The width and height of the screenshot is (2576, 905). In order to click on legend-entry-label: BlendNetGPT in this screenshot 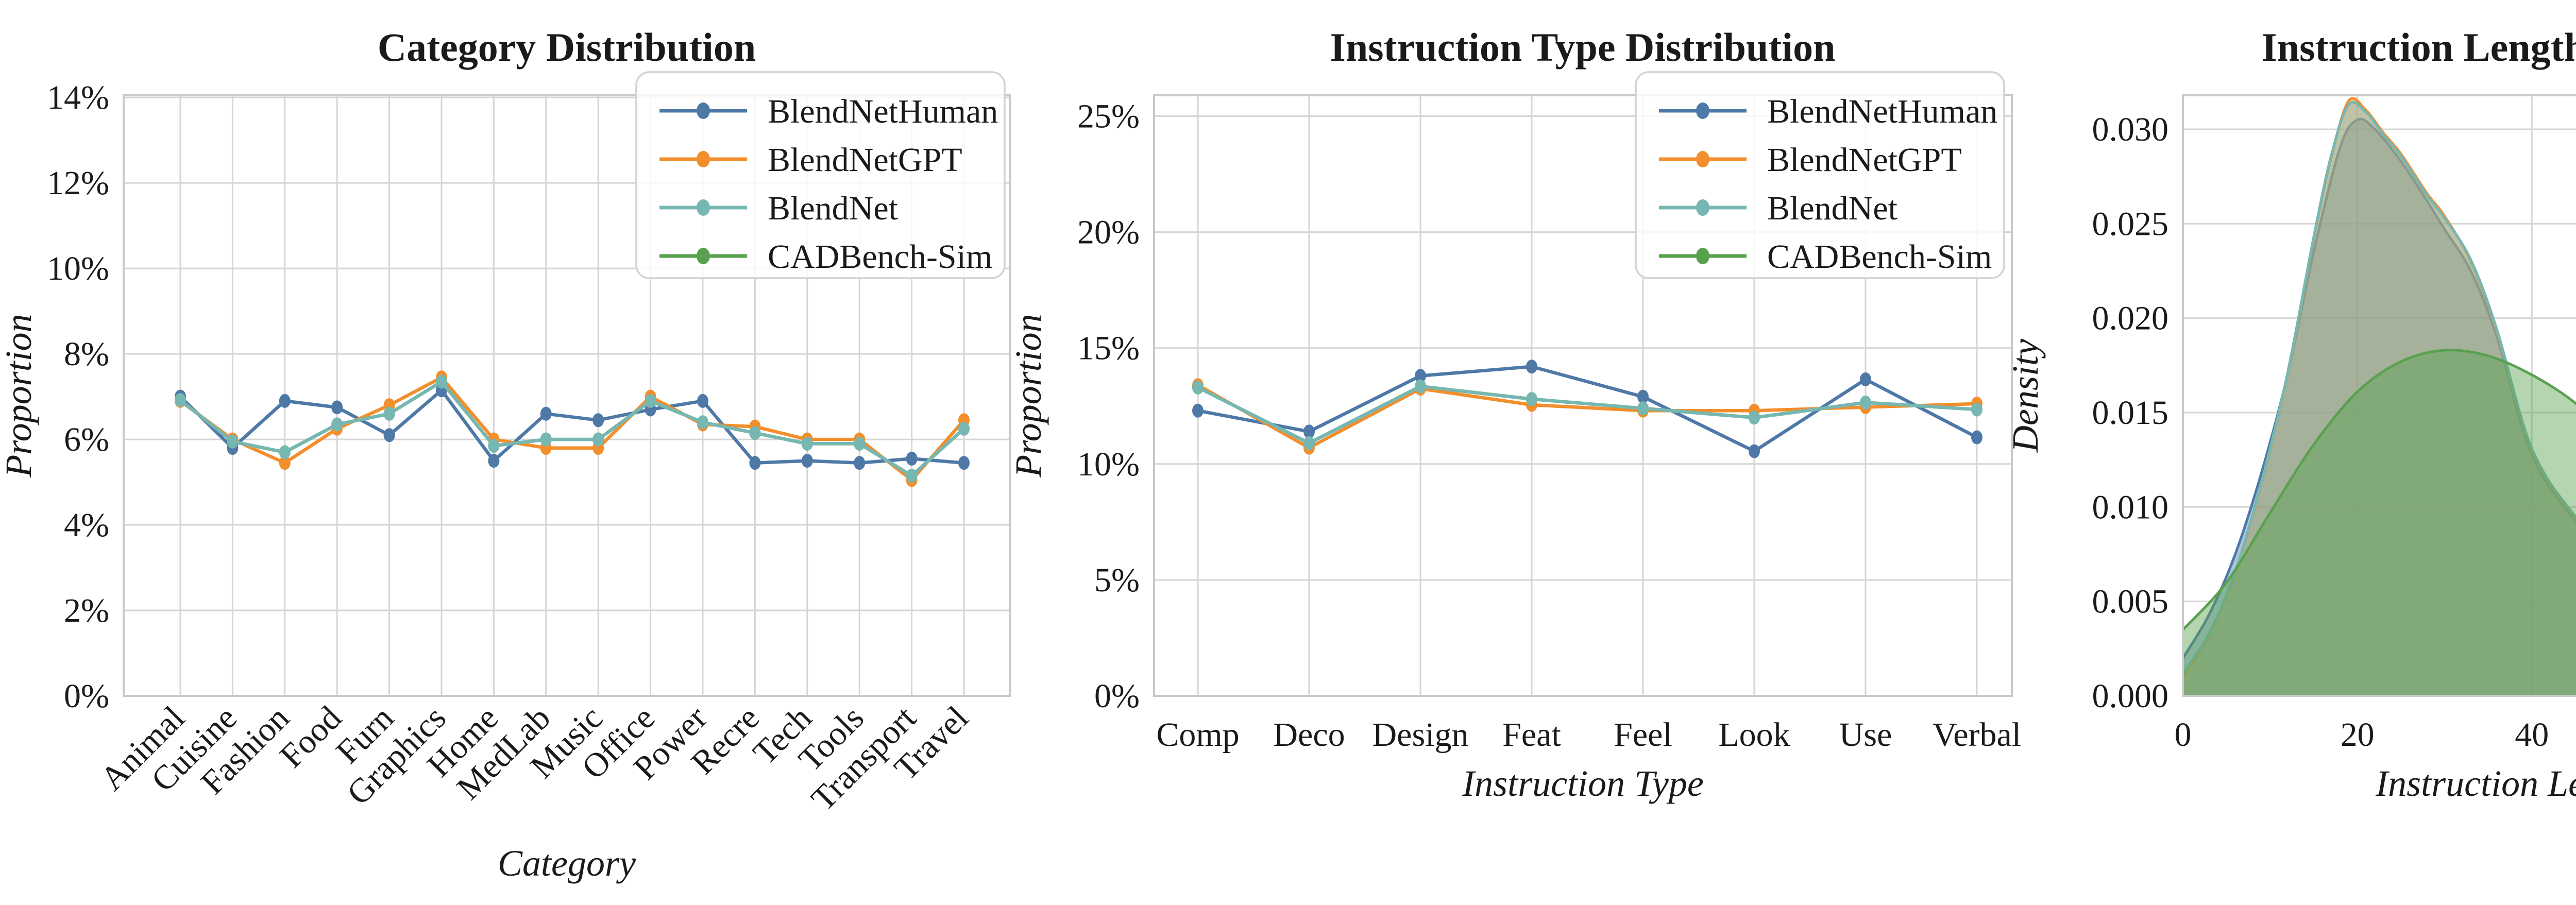, I will do `click(1864, 160)`.